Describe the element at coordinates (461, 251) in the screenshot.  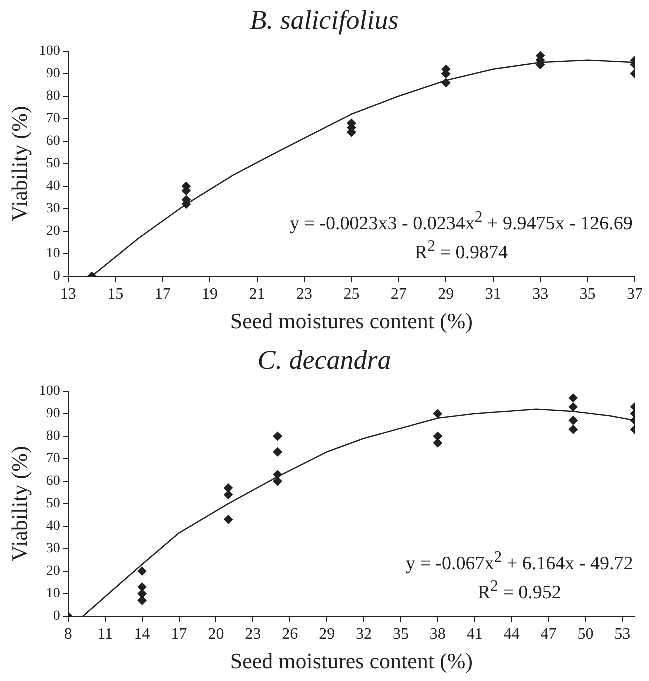
I see `annotation: R$^{2}$ = 0.9874` at that location.